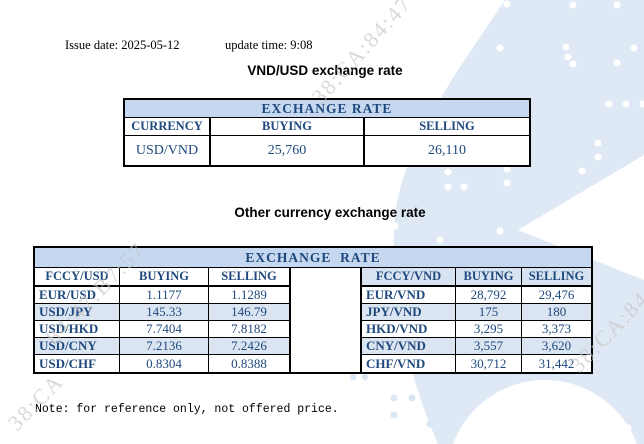  I want to click on buying-cell: 145.33, so click(164, 312).